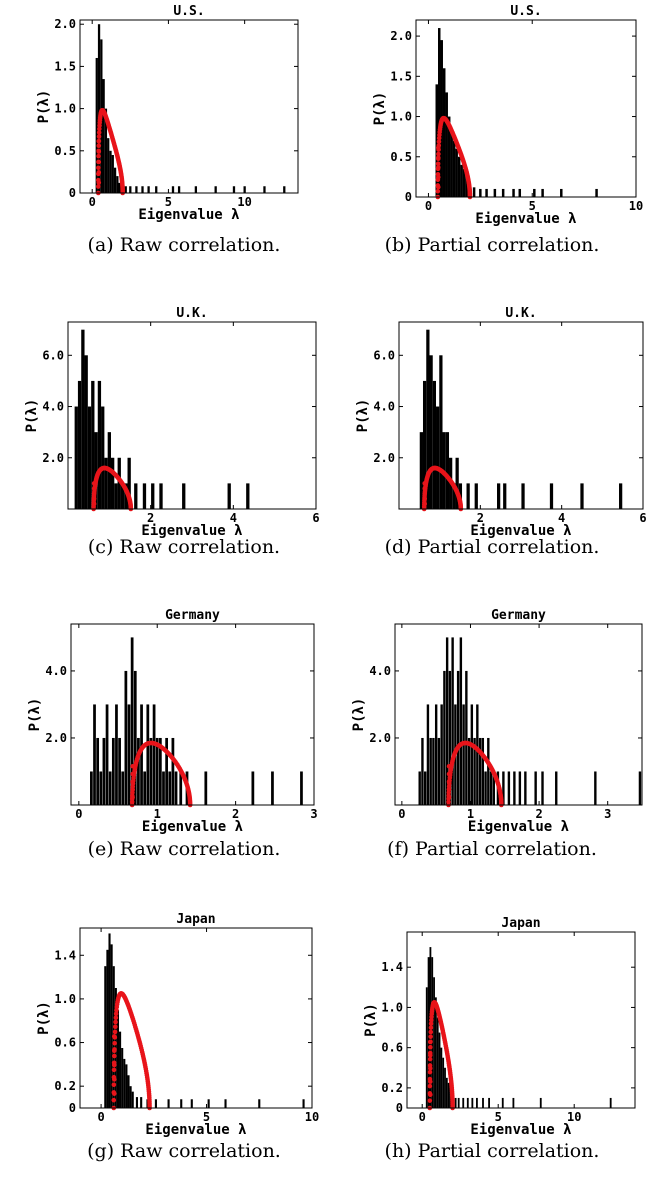 This screenshot has height=1200, width=648. What do you see at coordinates (470, 814) in the screenshot?
I see `x-tick-label: 1` at bounding box center [470, 814].